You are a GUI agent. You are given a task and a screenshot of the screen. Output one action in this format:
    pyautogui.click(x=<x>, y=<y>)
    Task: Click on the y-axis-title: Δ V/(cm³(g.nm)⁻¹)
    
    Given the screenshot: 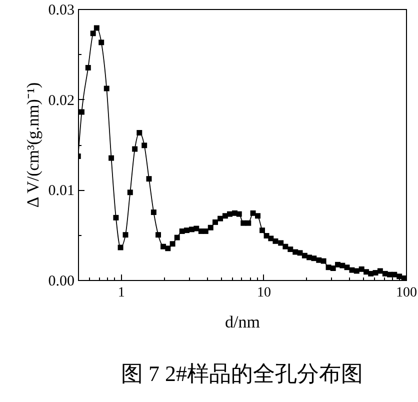 What is the action you would take?
    pyautogui.click(x=32, y=145)
    